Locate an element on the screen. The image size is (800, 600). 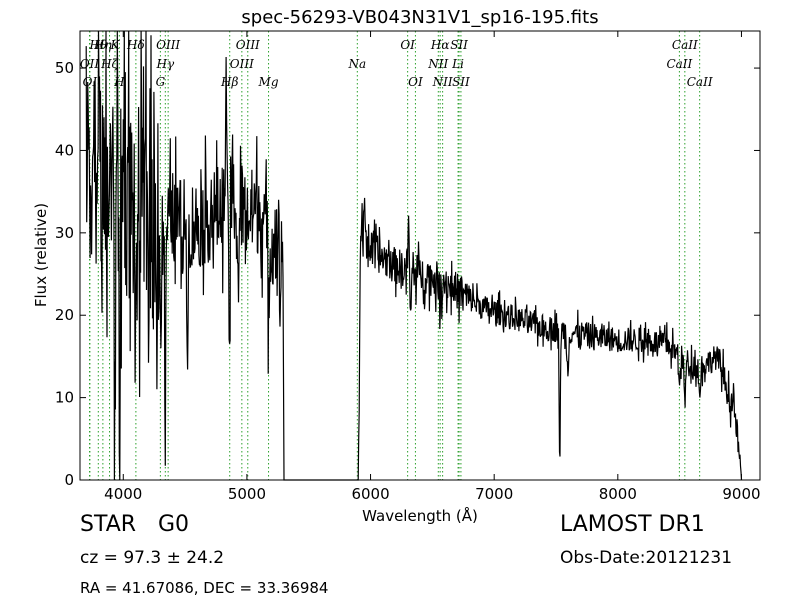
spectral-line-label: Hδ is located at coordinates (135, 45).